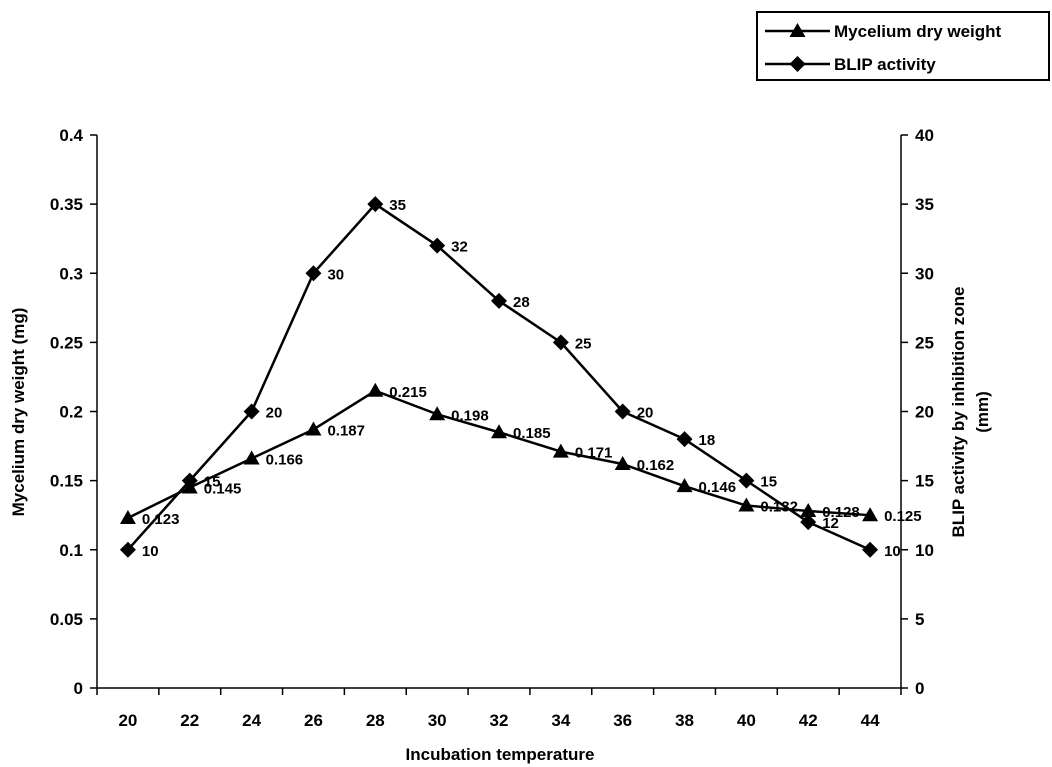  What do you see at coordinates (924, 135) in the screenshot?
I see `right-tick-label: 40` at bounding box center [924, 135].